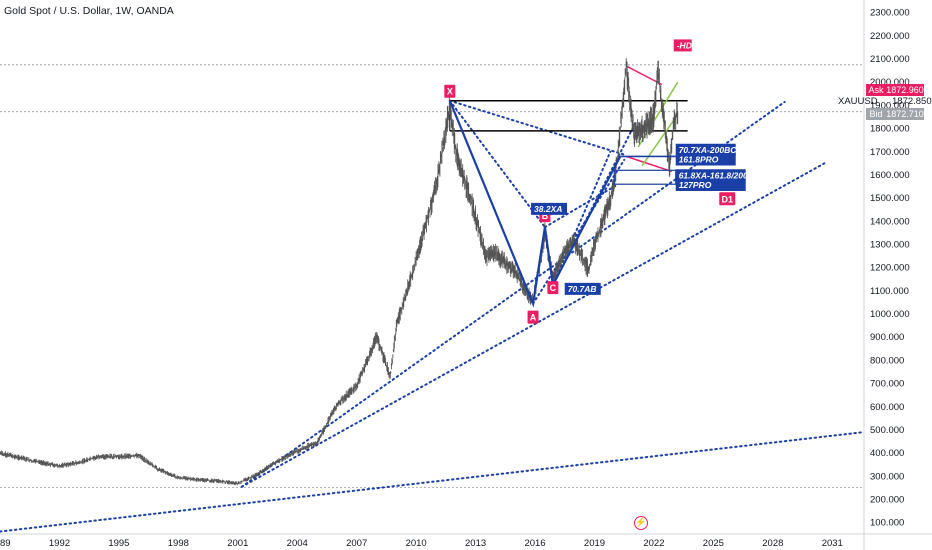  I want to click on x-tick-label: 2025, so click(713, 543).